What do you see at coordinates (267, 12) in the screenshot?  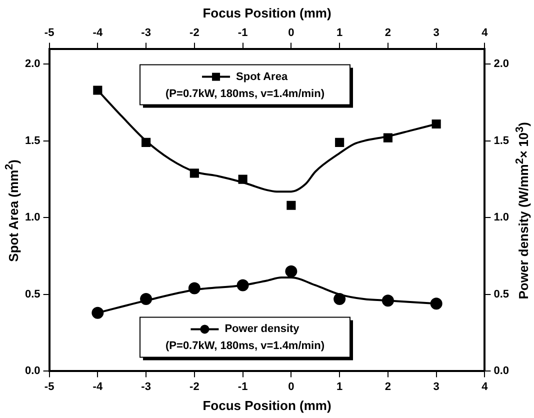 I see `x2-axis-title: Focus Position (mm)` at bounding box center [267, 12].